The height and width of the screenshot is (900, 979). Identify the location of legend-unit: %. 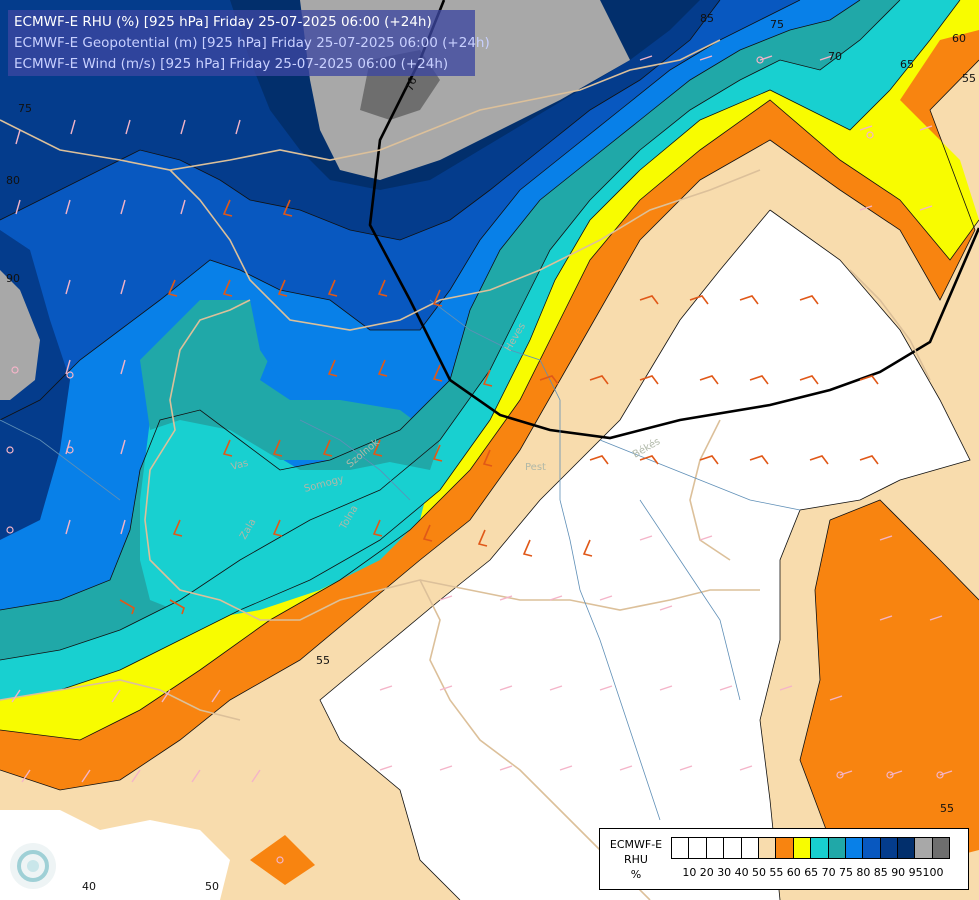
(636, 874).